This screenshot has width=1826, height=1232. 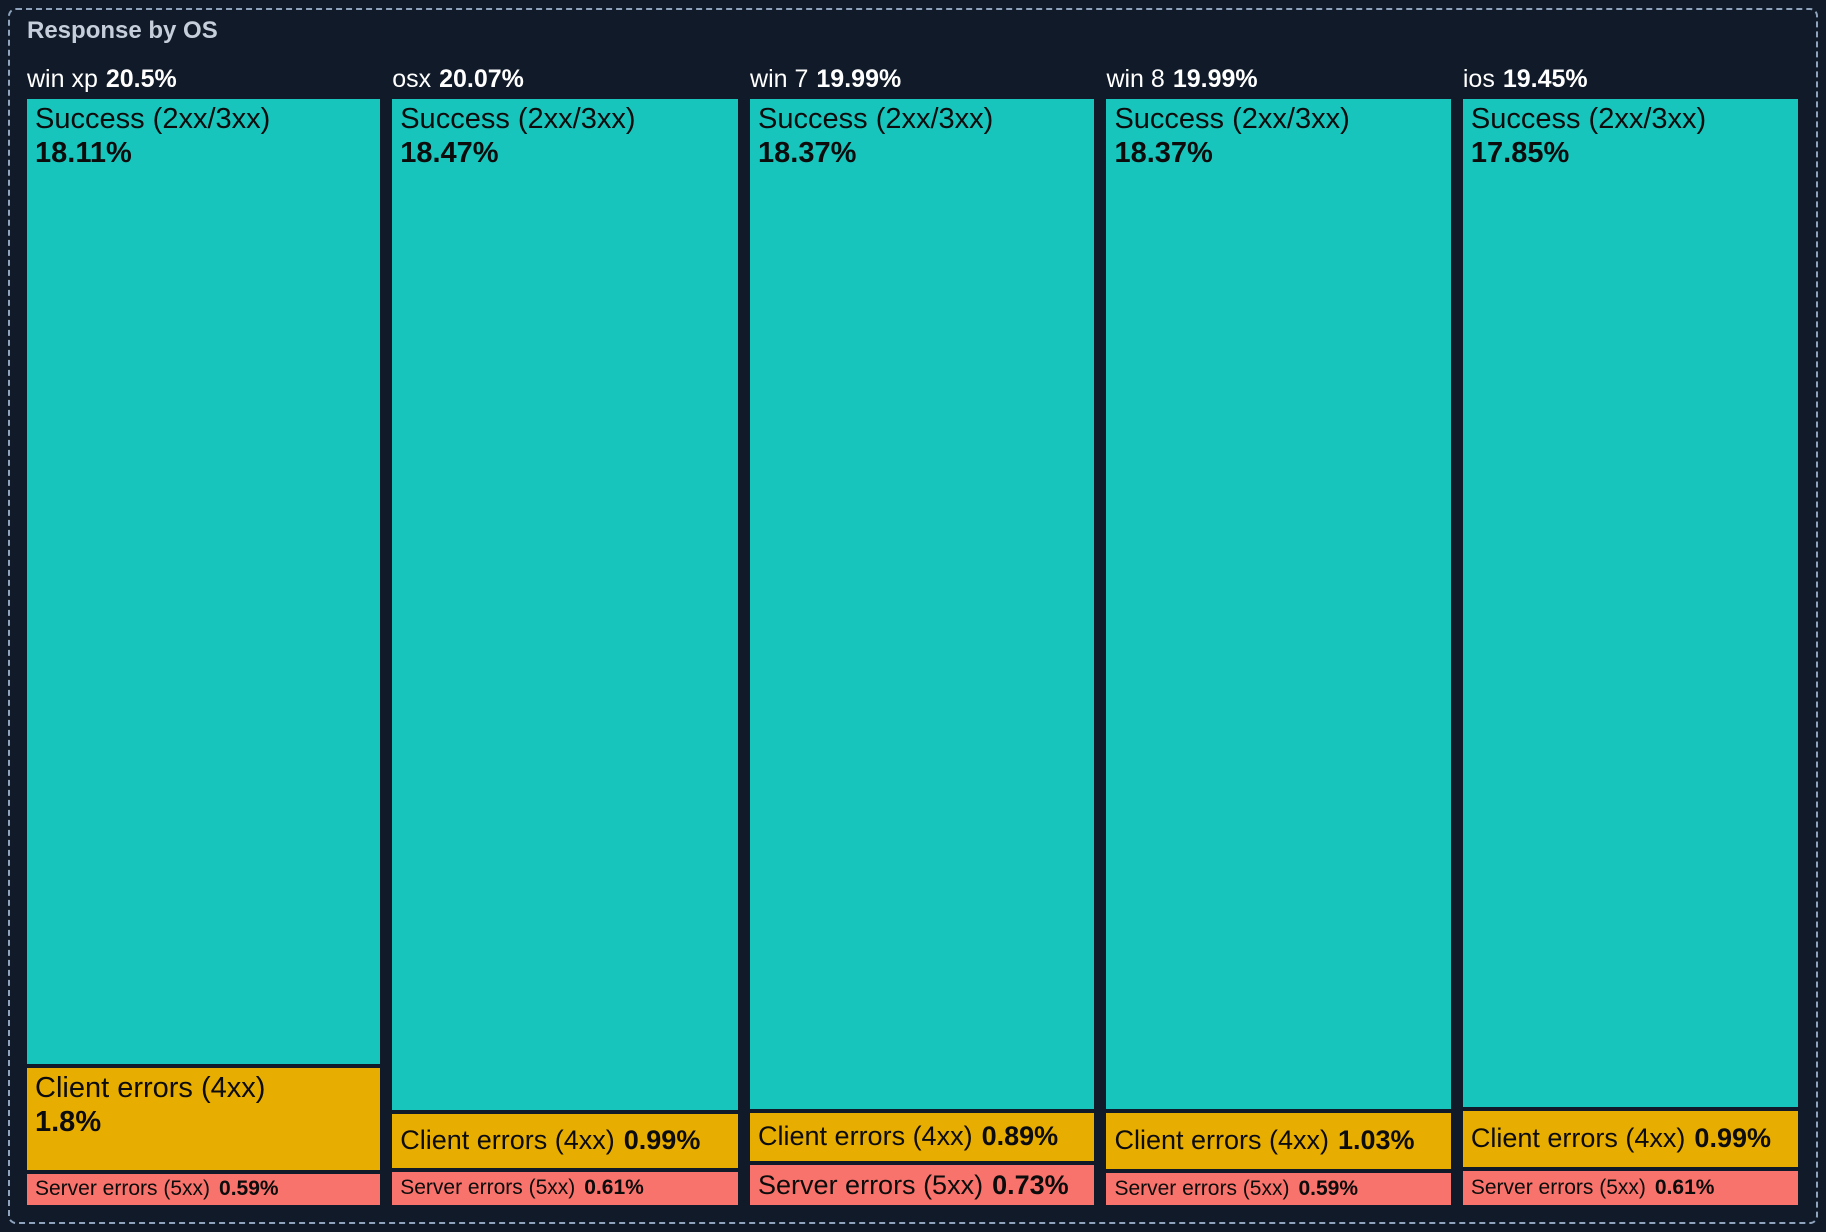 What do you see at coordinates (449, 153) in the screenshot?
I see `tile-value: 18.47%` at bounding box center [449, 153].